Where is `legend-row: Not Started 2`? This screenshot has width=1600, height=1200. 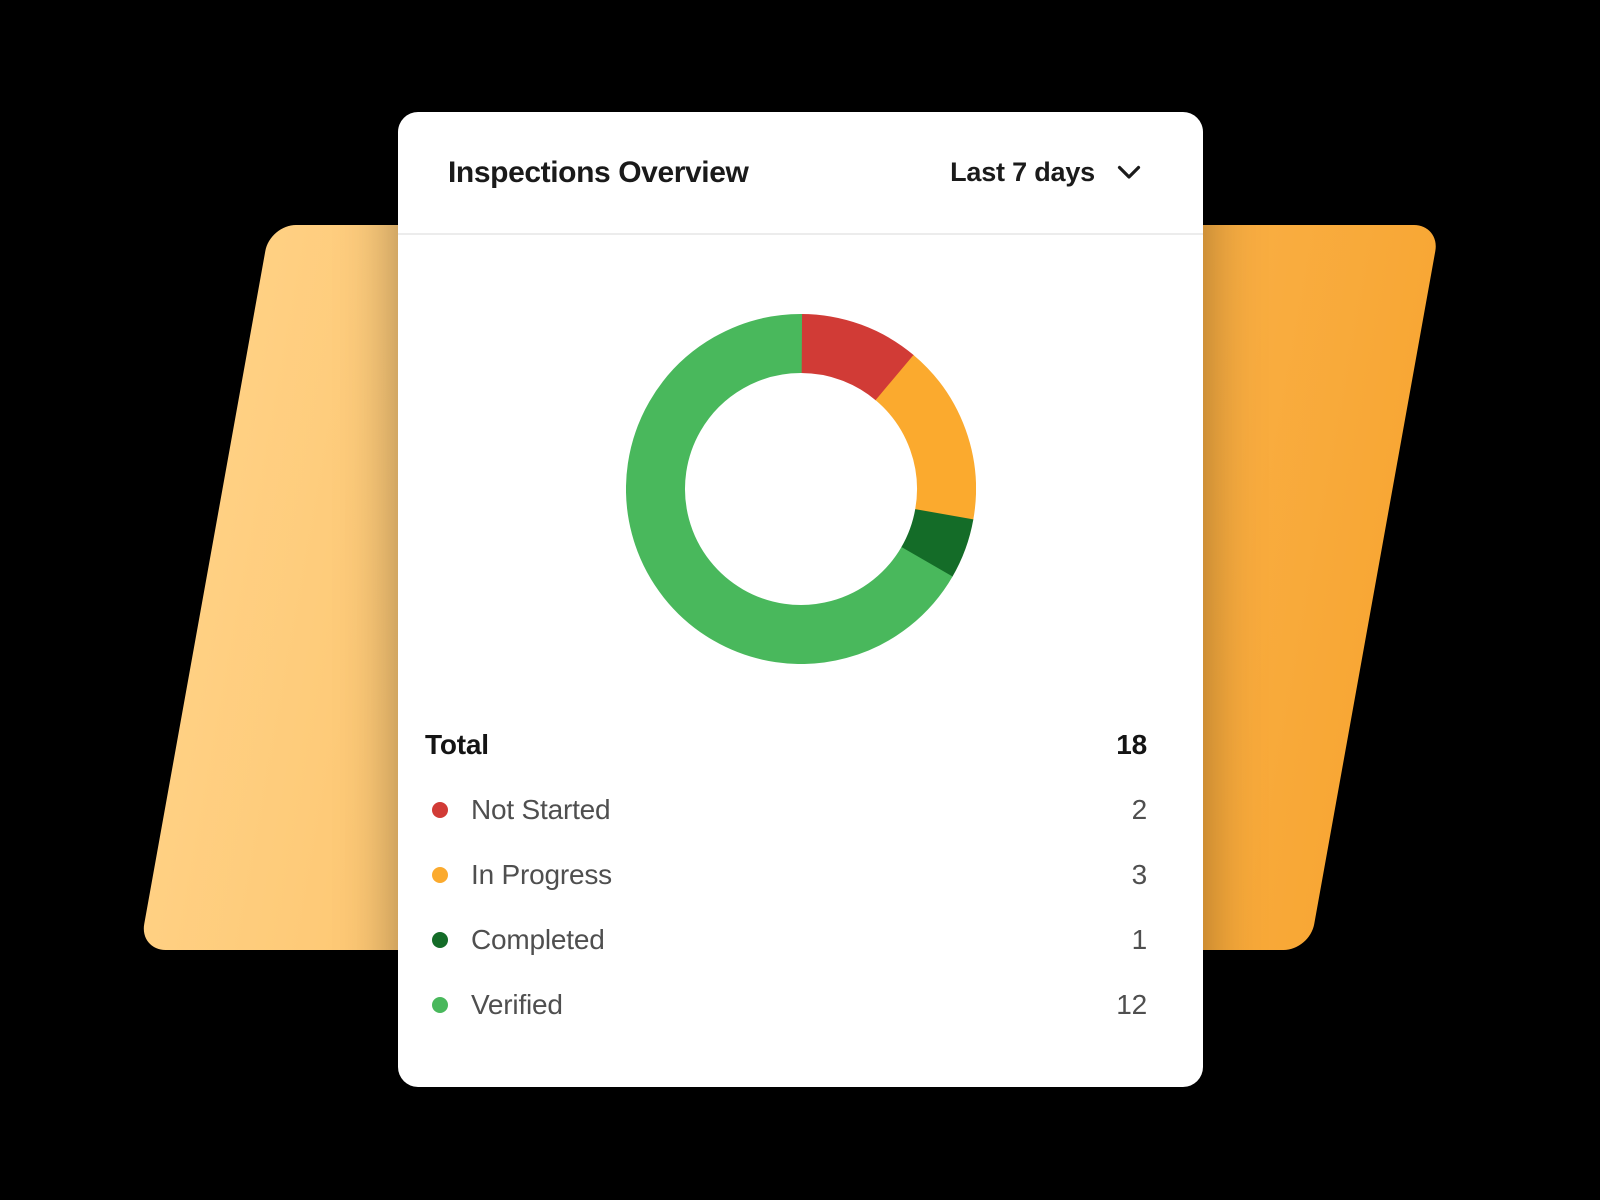
legend-row: Not Started 2 is located at coordinates (786, 810).